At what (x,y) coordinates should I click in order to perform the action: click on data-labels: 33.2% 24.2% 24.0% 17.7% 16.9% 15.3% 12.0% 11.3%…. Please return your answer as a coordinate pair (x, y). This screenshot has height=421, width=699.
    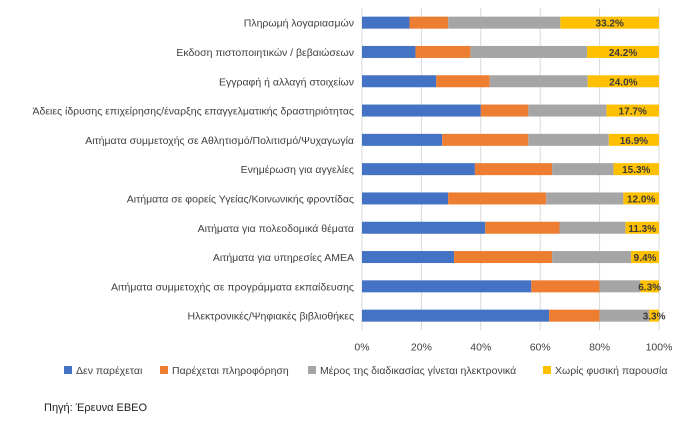
    Looking at the image, I should click on (631, 171).